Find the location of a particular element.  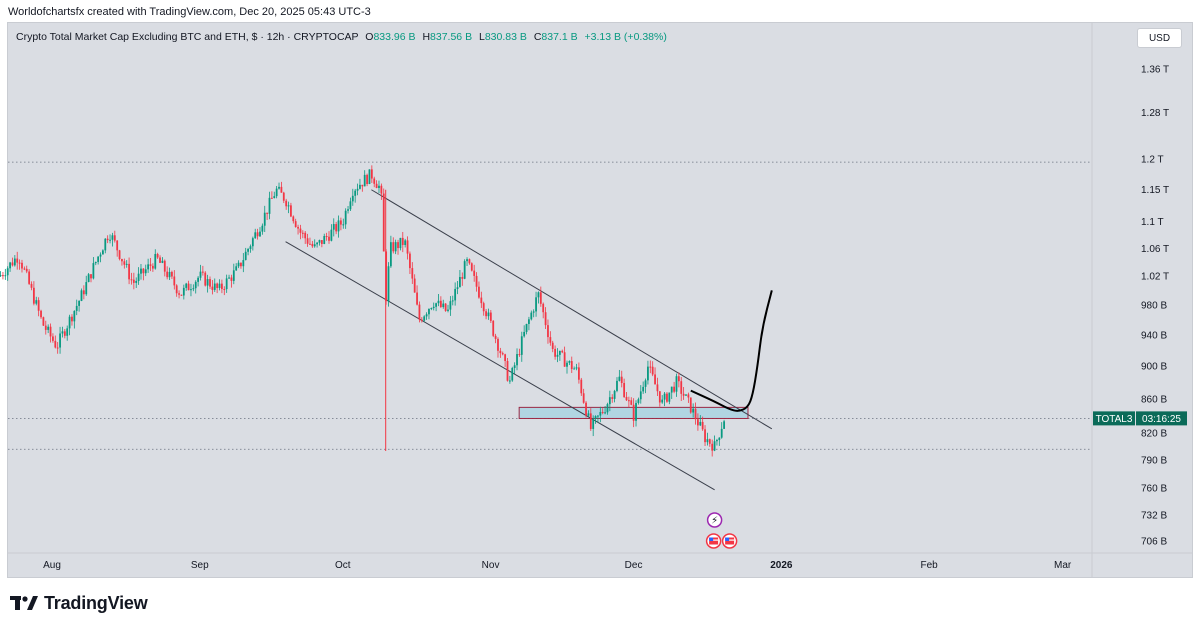

x-tick-label: Sep is located at coordinates (200, 565).